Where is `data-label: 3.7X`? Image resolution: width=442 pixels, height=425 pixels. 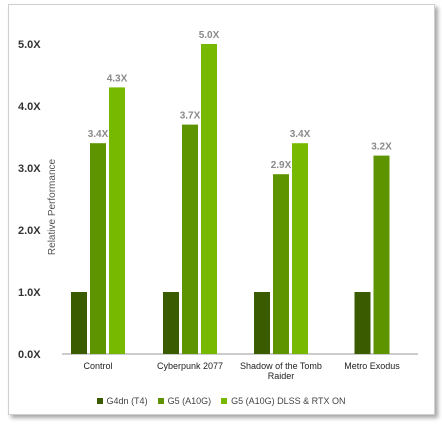
data-label: 3.7X is located at coordinates (190, 116).